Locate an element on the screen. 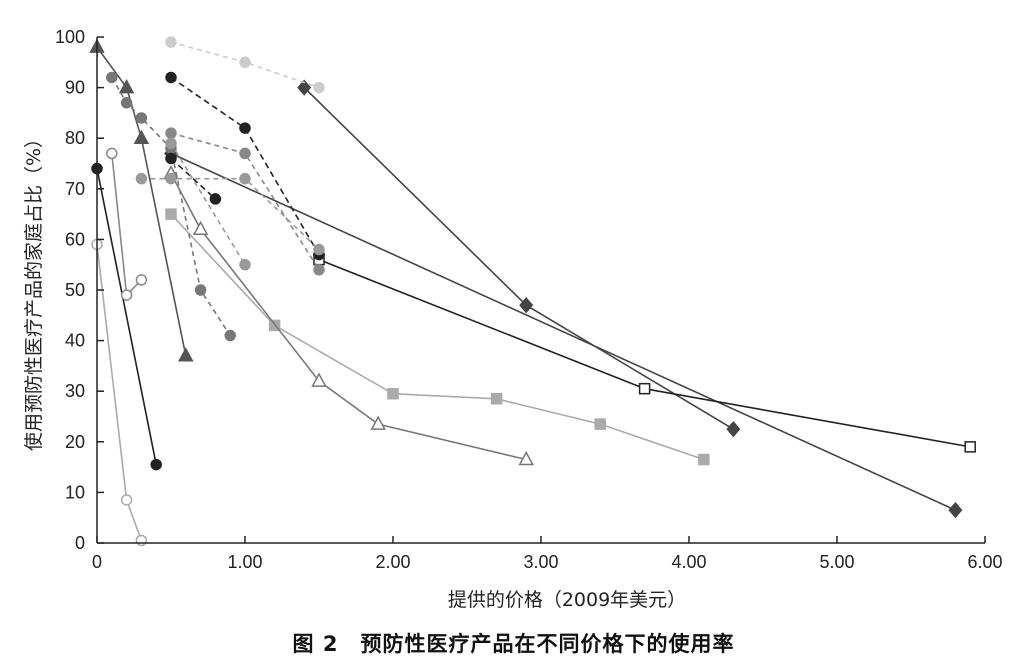 This screenshot has height=672, width=1027. x-axis-title: 提供的价格（2009年美元） is located at coordinates (567, 600).